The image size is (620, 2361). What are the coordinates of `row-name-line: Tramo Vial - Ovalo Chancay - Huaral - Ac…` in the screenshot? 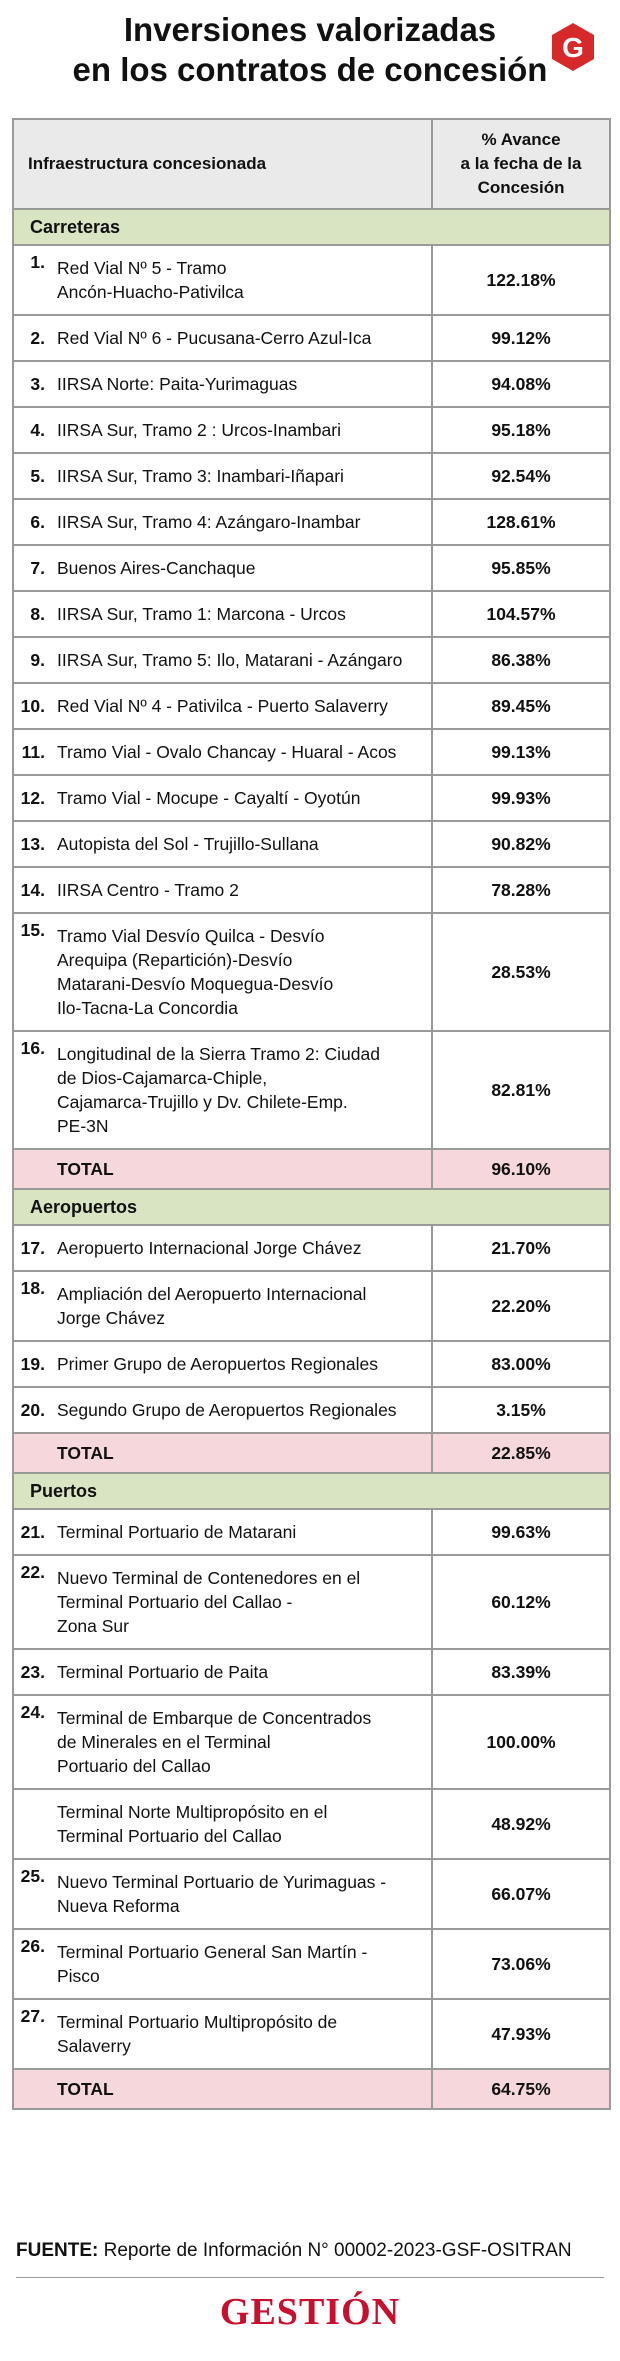 It's located at (227, 752).